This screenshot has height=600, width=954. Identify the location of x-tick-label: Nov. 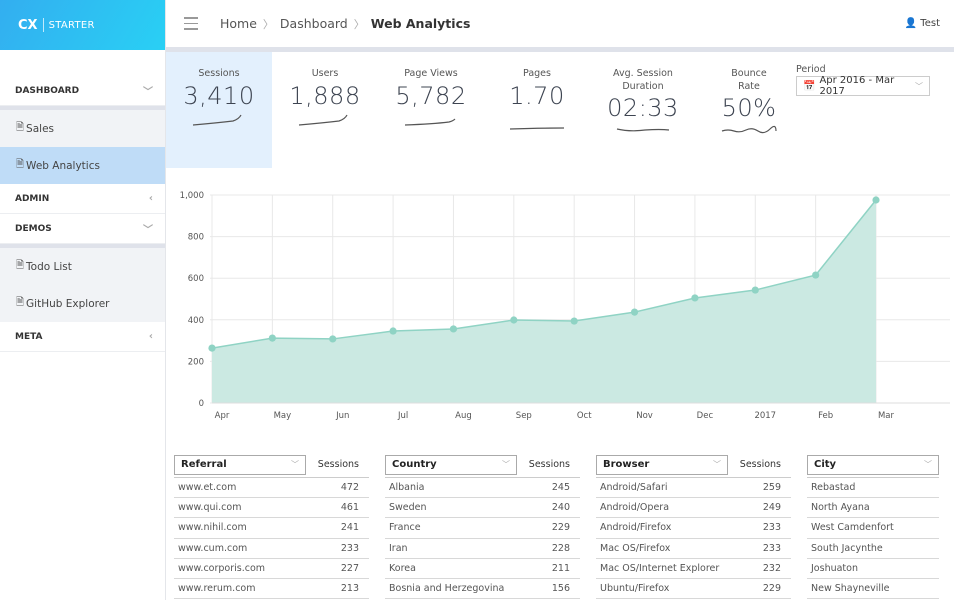
(644, 416).